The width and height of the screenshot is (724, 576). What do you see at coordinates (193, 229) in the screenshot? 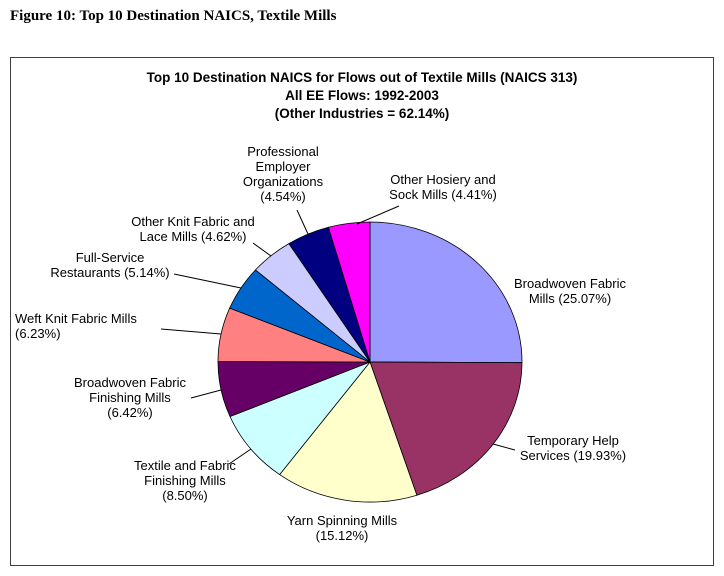
I see `slice-label-other-knit-fabric-and-lace-mills: Other Knit Fabric and Lace Mills (4.62%)` at bounding box center [193, 229].